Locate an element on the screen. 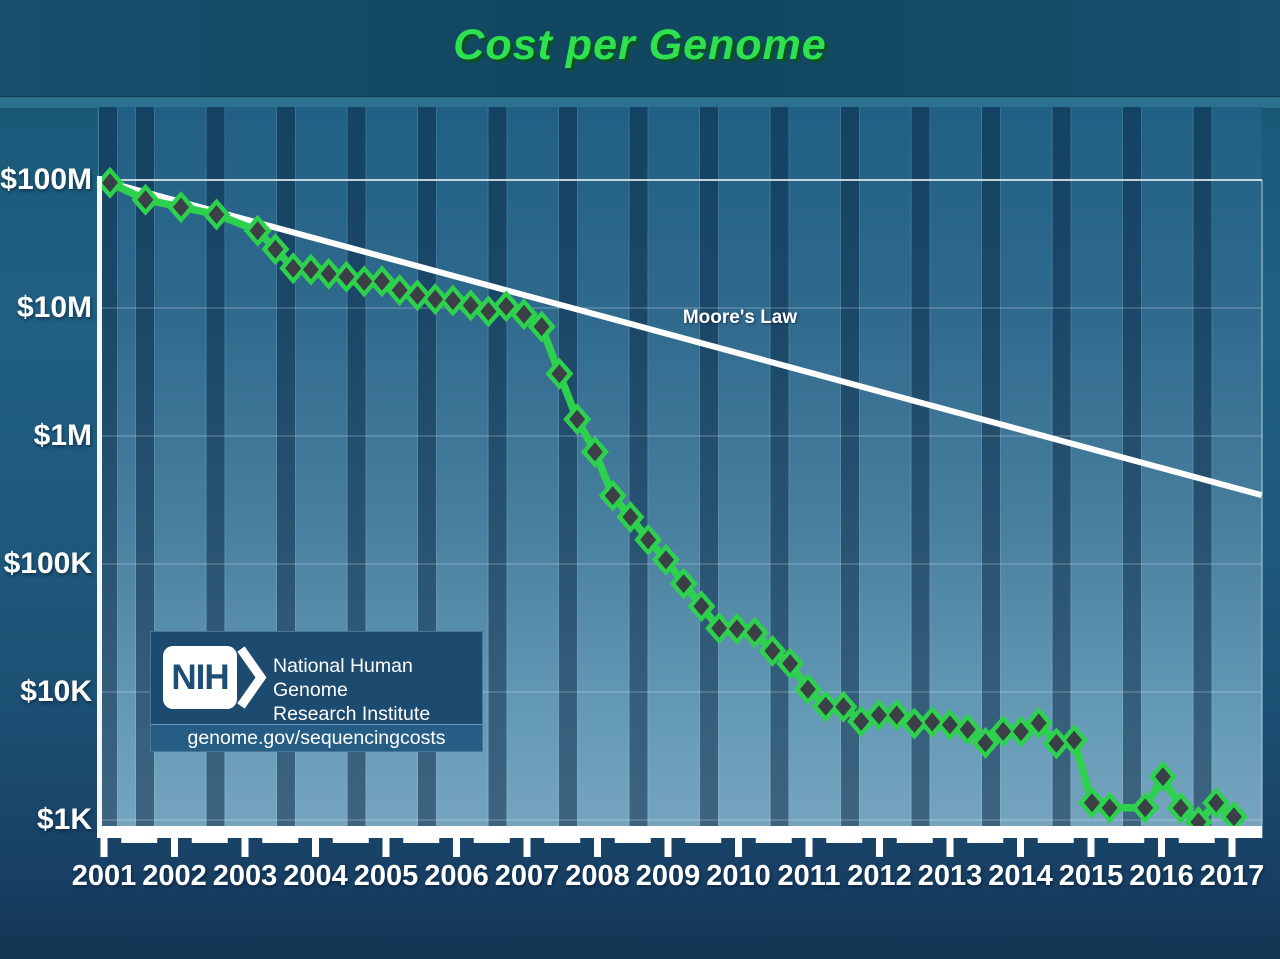  y-axis-line is located at coordinates (99, 507).